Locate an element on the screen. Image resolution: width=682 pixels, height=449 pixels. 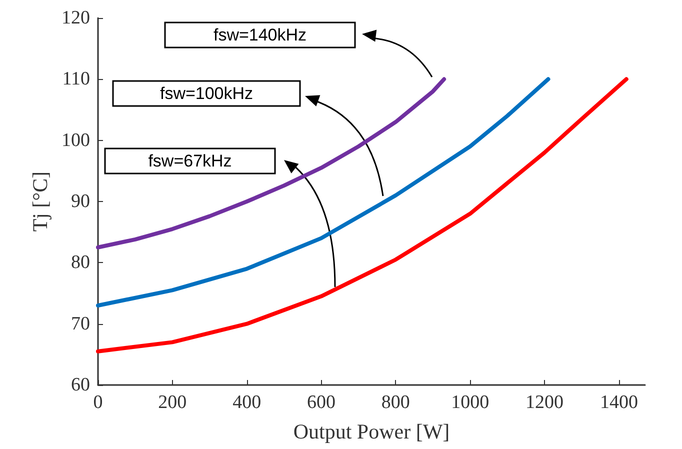
x-tick-label: 800 is located at coordinates (395, 402).